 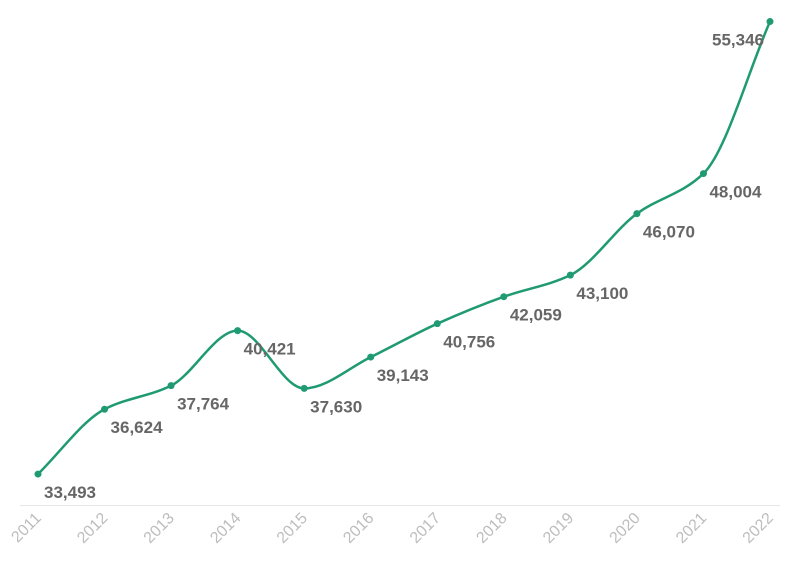 What do you see at coordinates (358, 528) in the screenshot?
I see `x-tick-2016: 2016` at bounding box center [358, 528].